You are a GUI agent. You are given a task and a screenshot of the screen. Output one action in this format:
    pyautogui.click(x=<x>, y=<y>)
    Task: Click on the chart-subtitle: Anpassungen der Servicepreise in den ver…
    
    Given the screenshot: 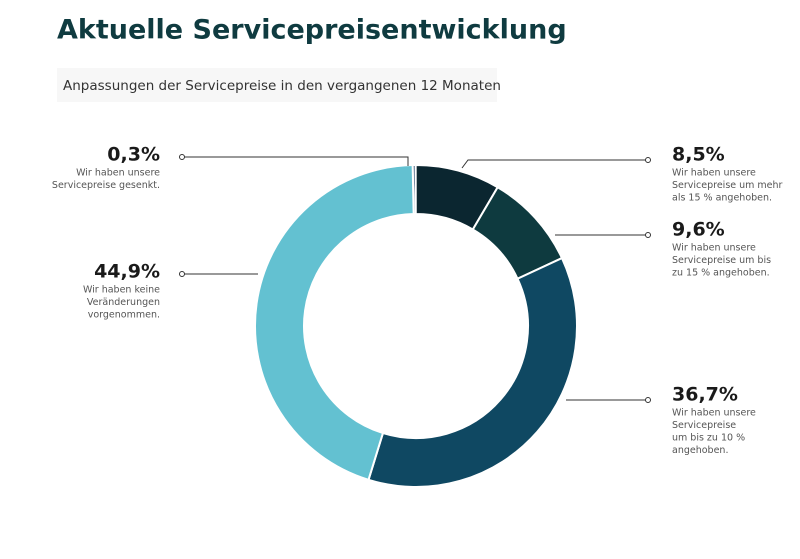 What is the action you would take?
    pyautogui.click(x=282, y=86)
    